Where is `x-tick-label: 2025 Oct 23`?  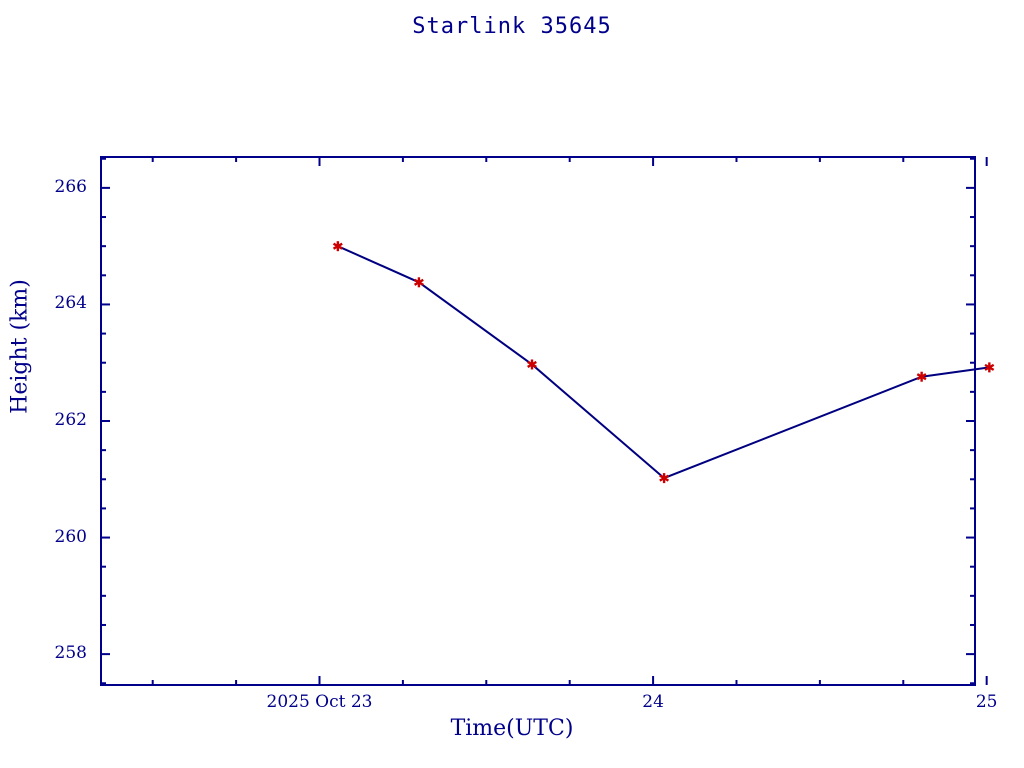
x-tick-label: 2025 Oct 23 is located at coordinates (319, 702).